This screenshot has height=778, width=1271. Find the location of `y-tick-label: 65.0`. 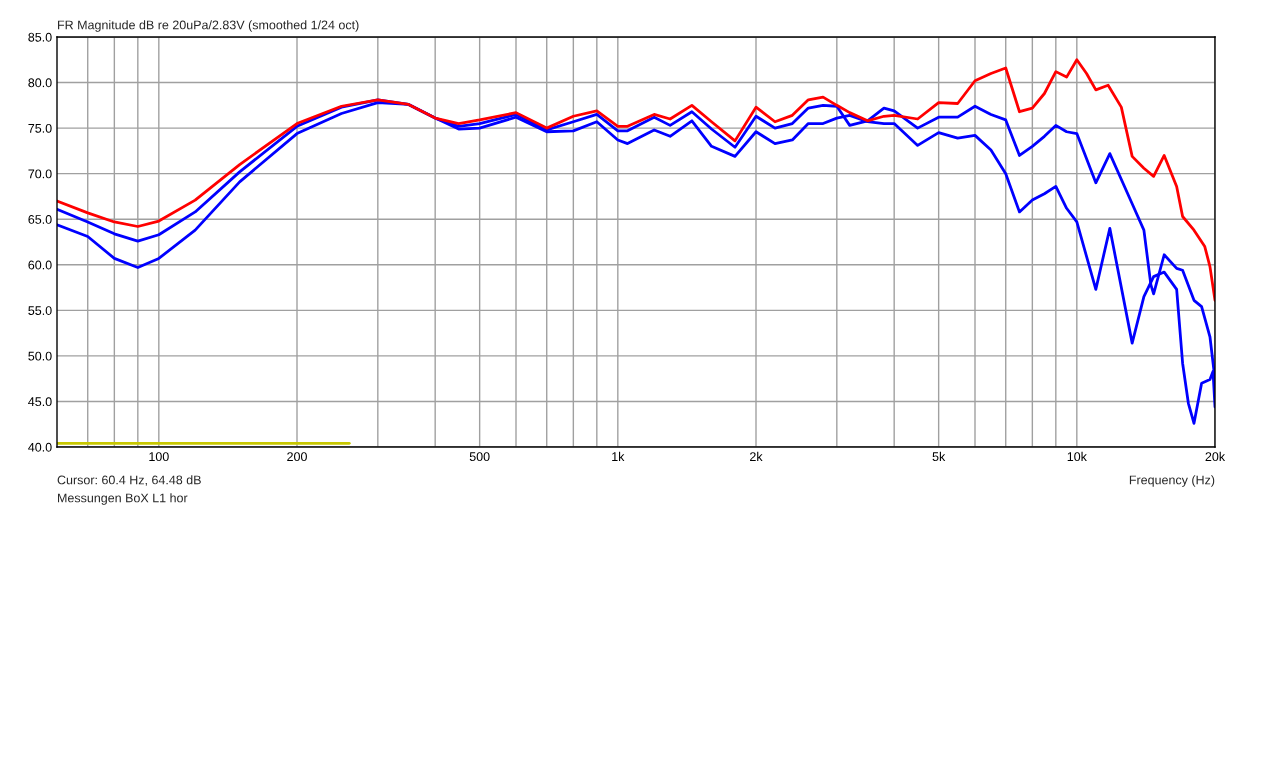

y-tick-label: 65.0 is located at coordinates (40, 219).